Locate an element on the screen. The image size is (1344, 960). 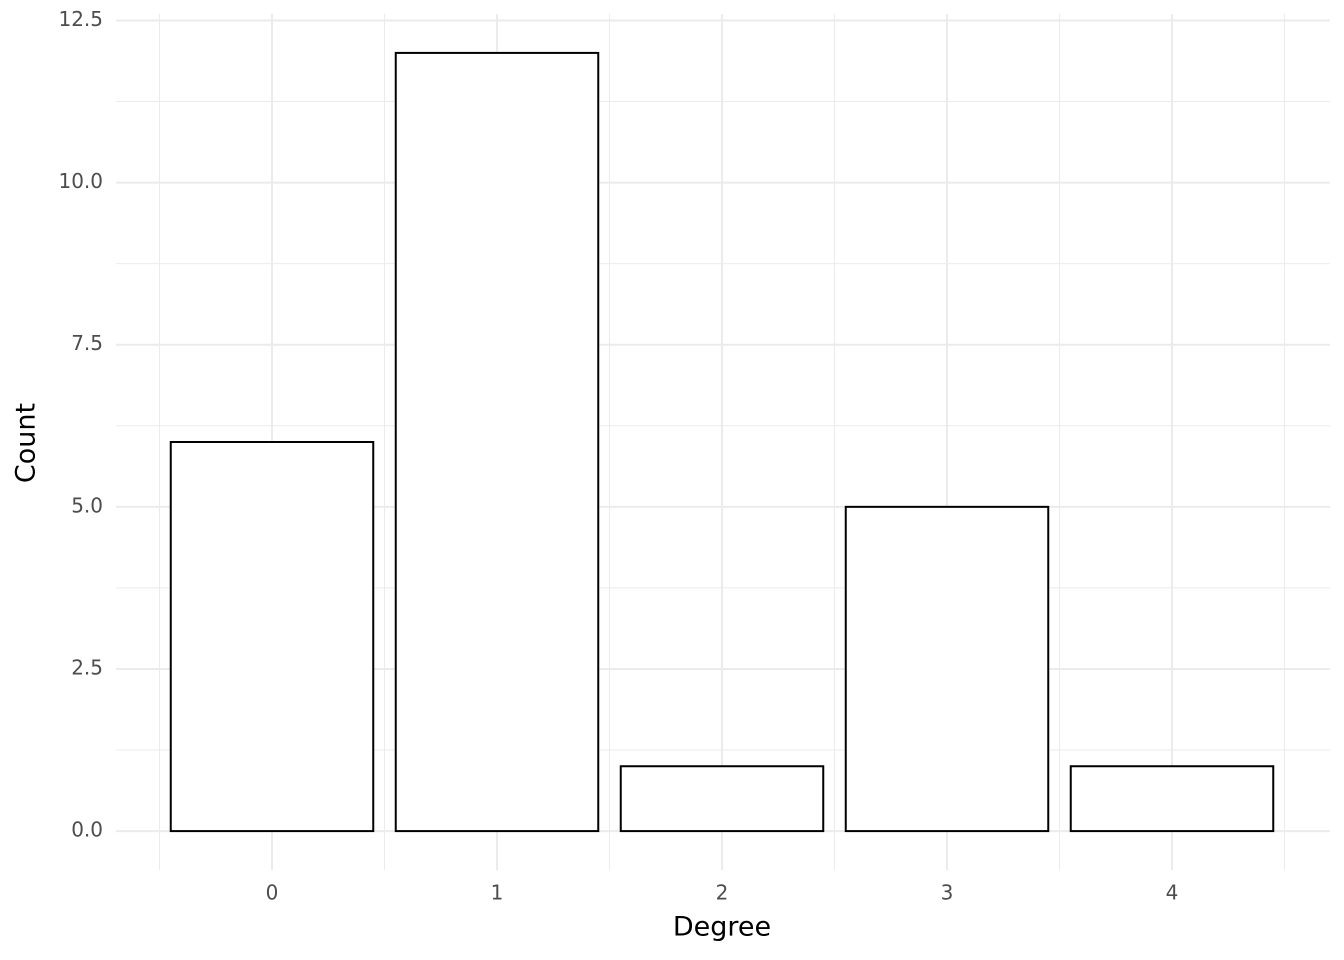
x-axis-title: Degree is located at coordinates (722, 927).